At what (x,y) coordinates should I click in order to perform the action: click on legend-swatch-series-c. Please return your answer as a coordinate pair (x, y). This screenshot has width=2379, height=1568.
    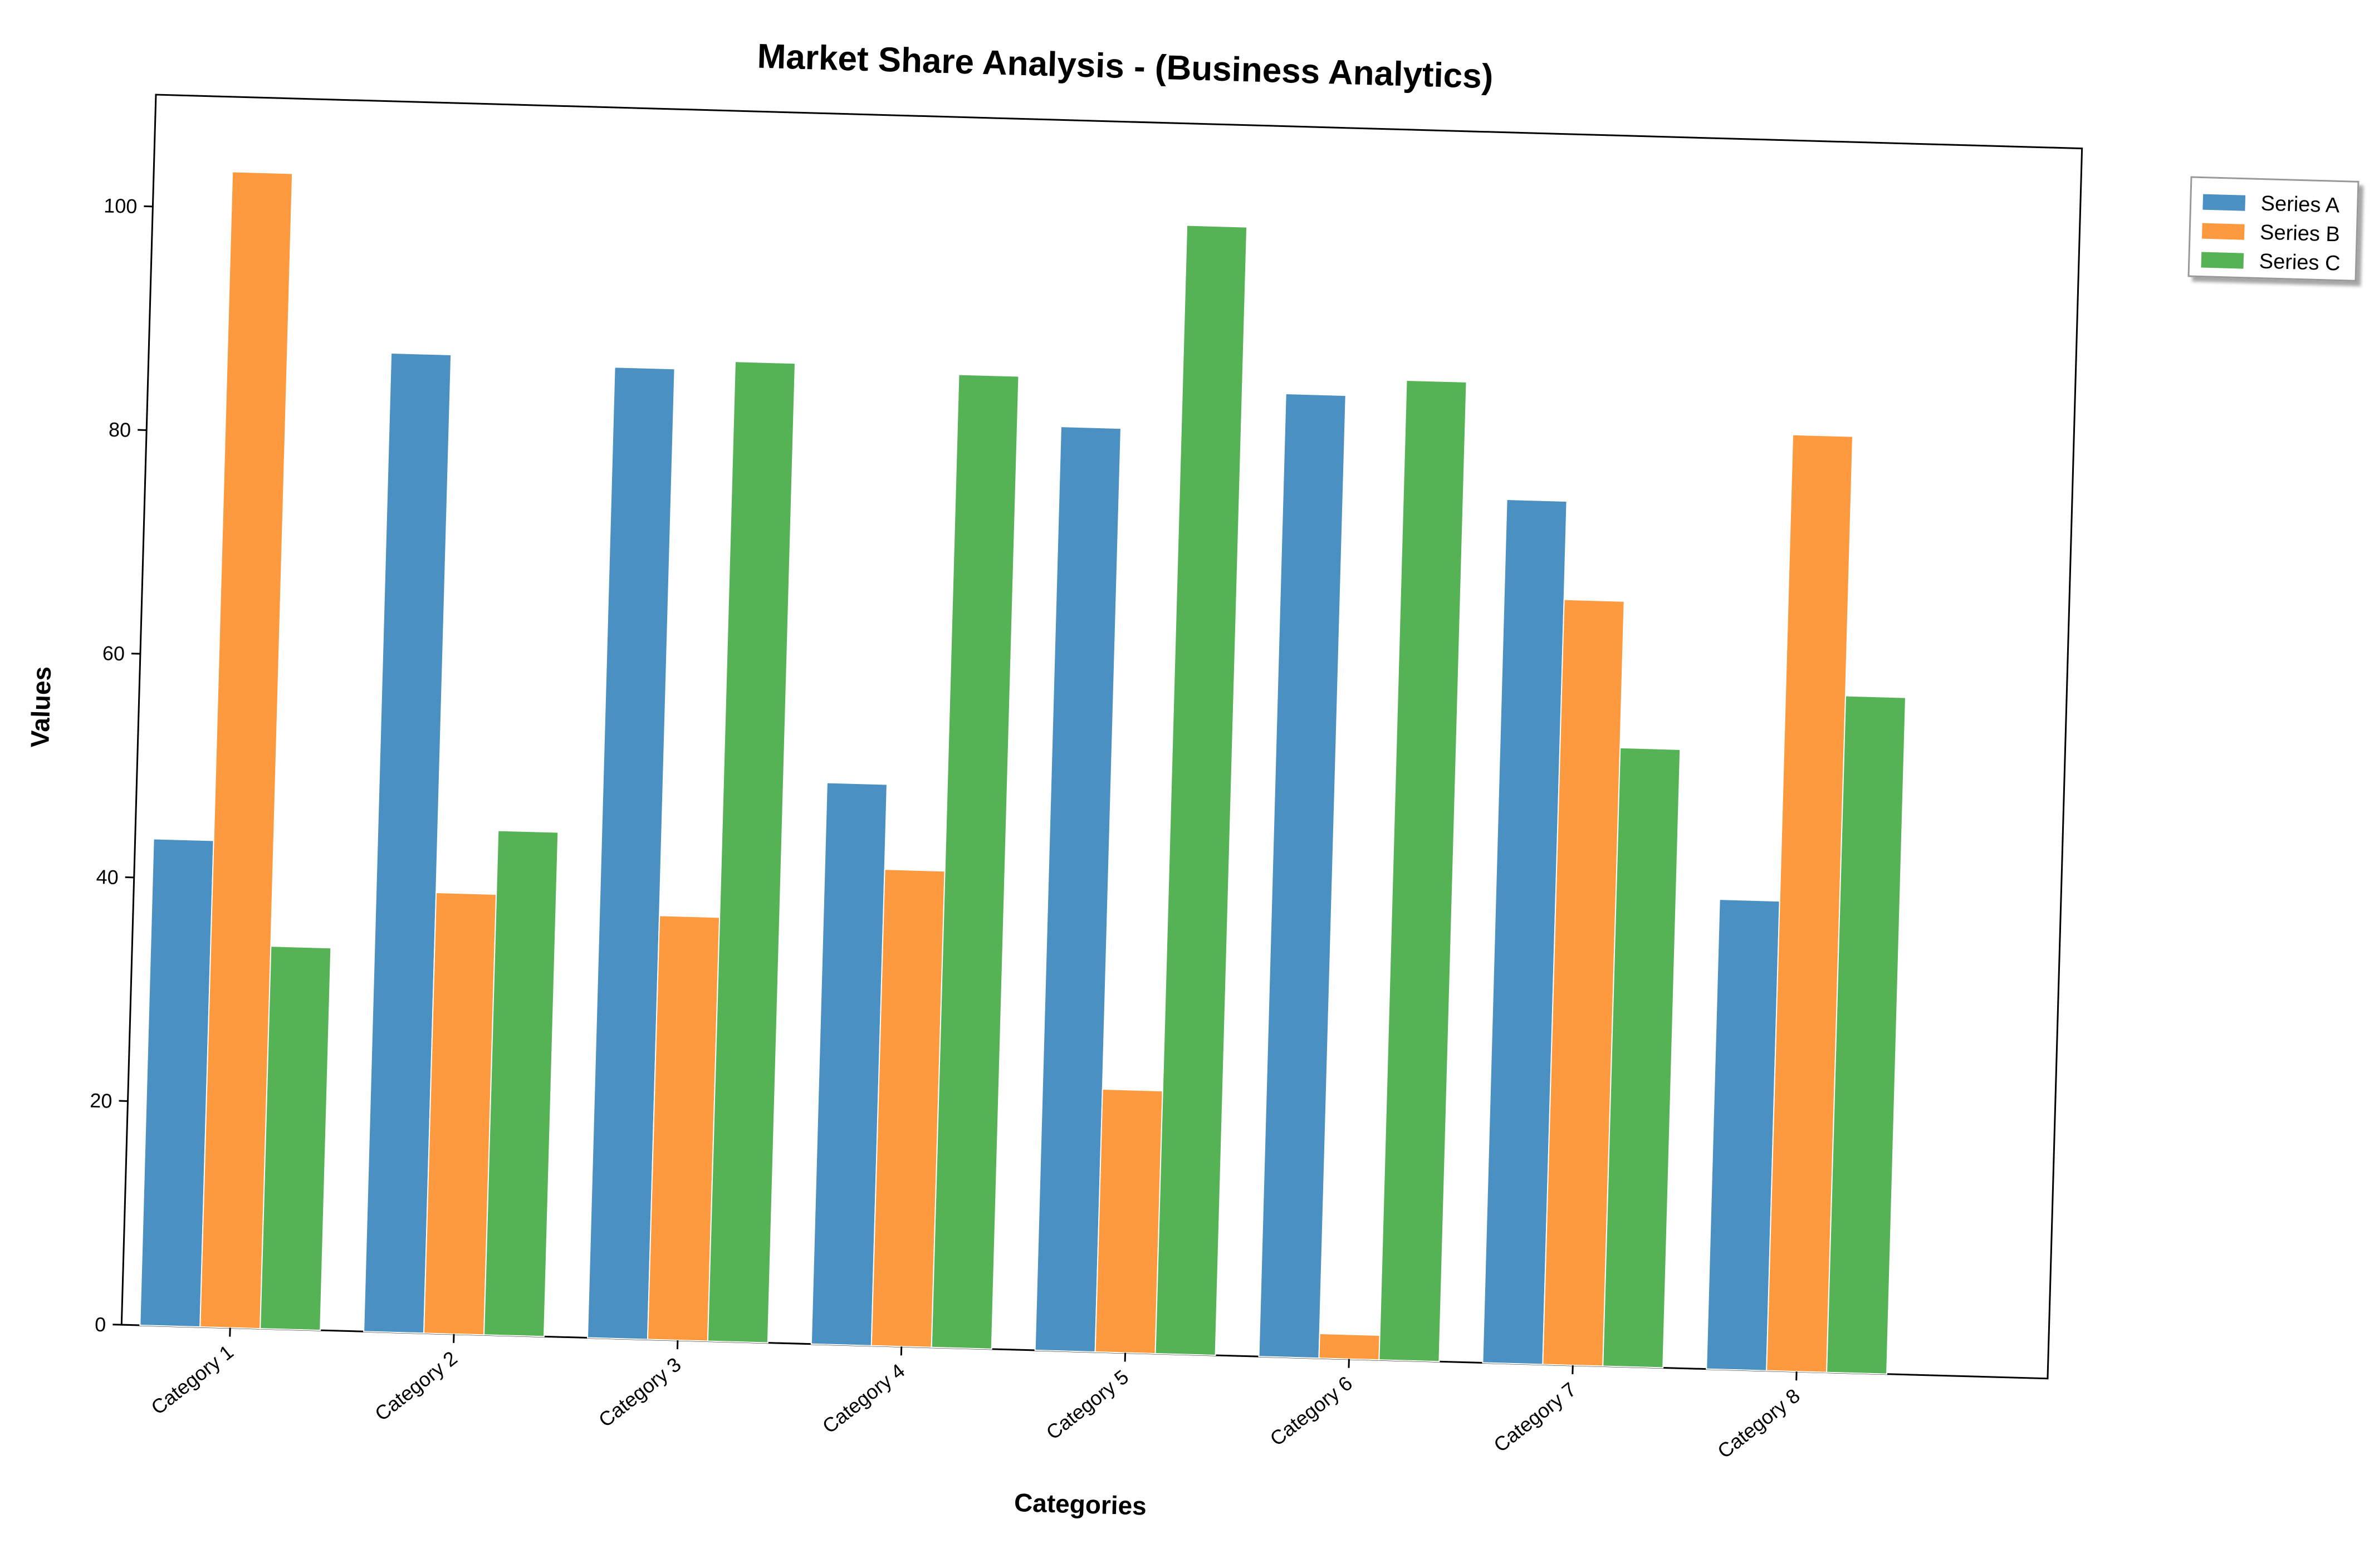
    Looking at the image, I should click on (2222, 260).